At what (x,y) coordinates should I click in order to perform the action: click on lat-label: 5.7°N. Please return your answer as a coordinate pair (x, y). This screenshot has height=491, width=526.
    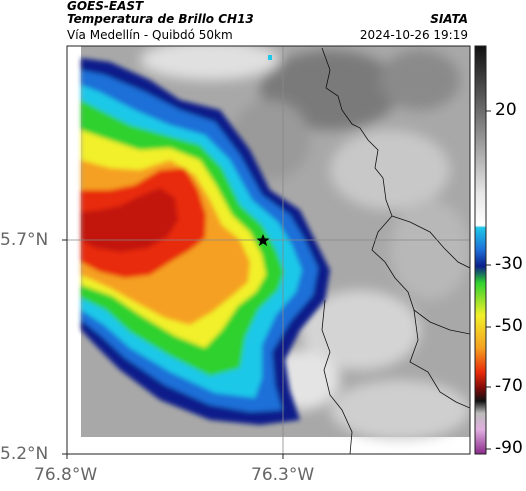
    Looking at the image, I should click on (24, 240).